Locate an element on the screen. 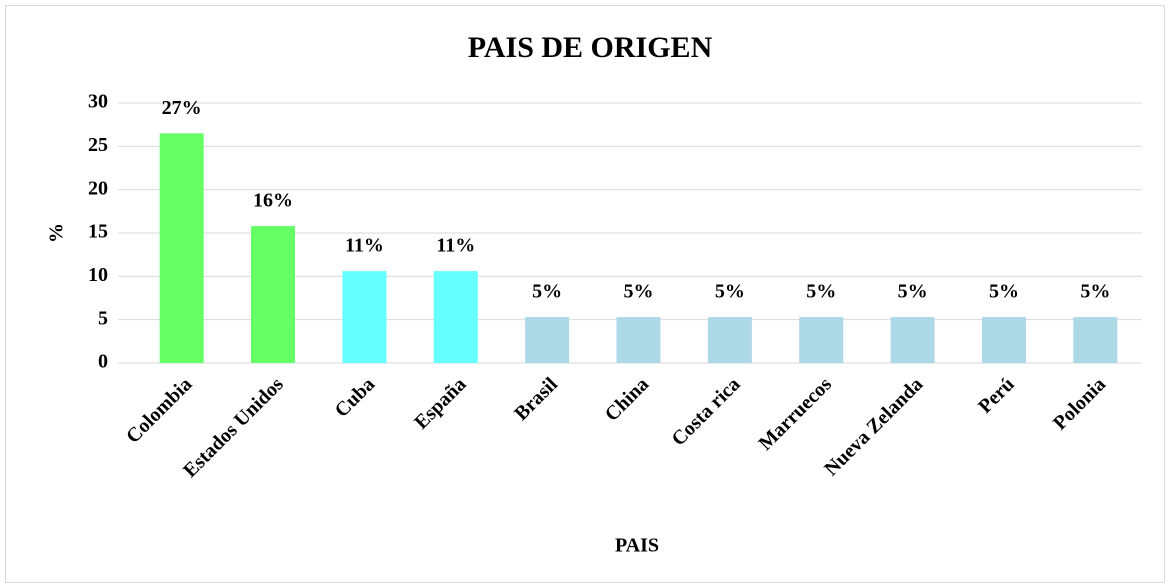 The height and width of the screenshot is (588, 1171). y-tick-label: 0 is located at coordinates (103, 362).